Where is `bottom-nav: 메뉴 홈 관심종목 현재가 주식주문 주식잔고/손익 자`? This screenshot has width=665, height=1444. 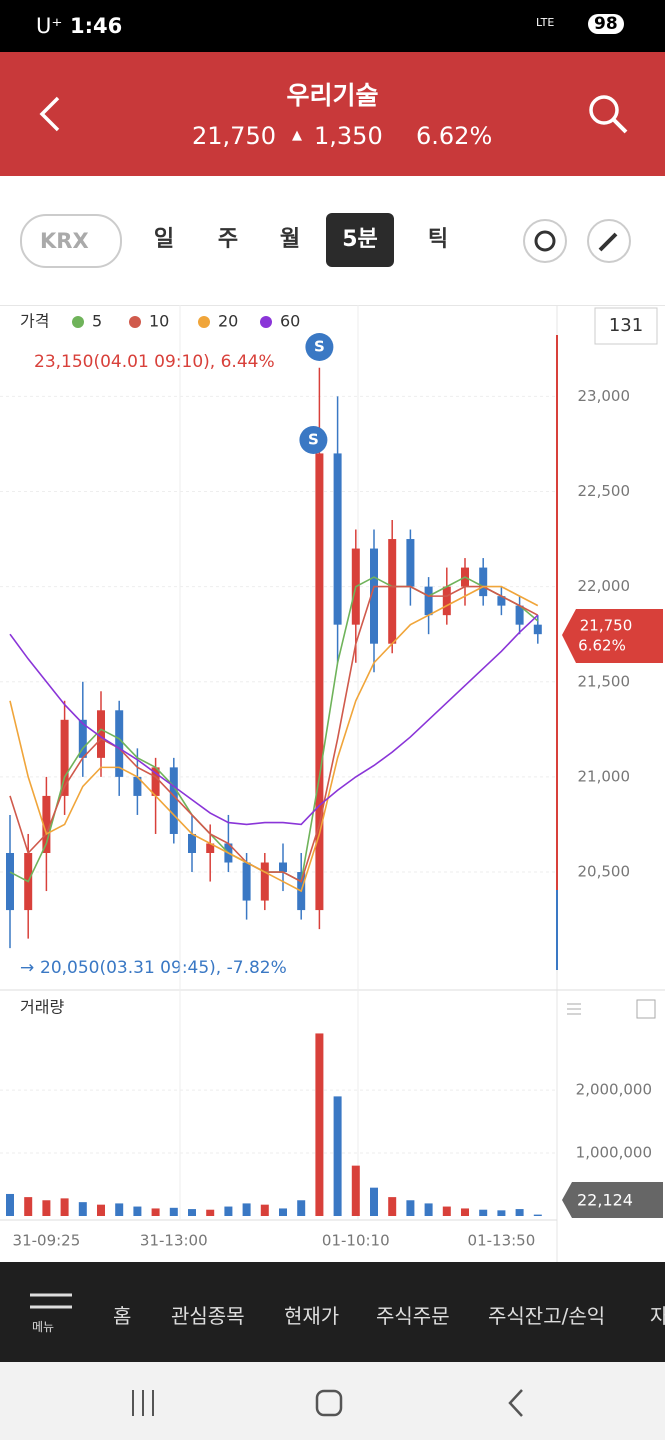 bottom-nav: 메뉴 홈 관심종목 현재가 주식주문 주식잔고/손익 자 is located at coordinates (332, 1312).